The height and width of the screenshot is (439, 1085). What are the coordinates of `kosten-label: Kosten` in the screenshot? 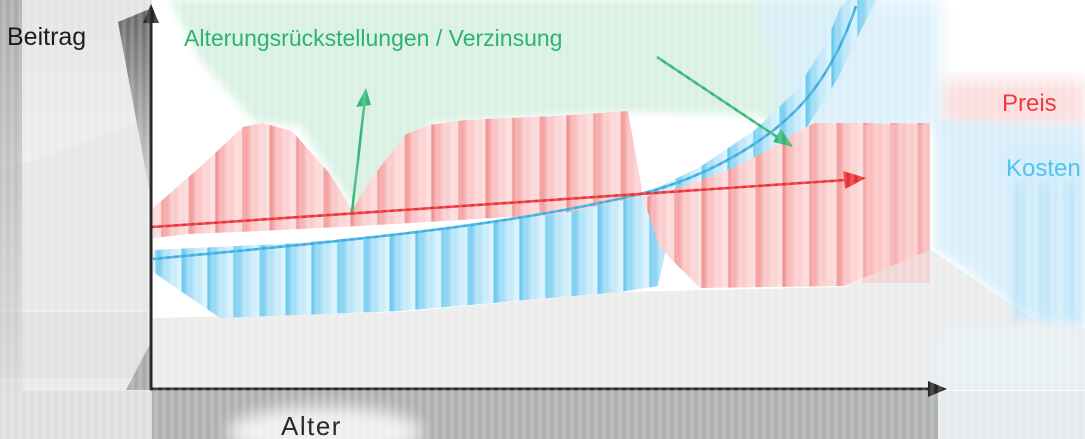 It's located at (1043, 168).